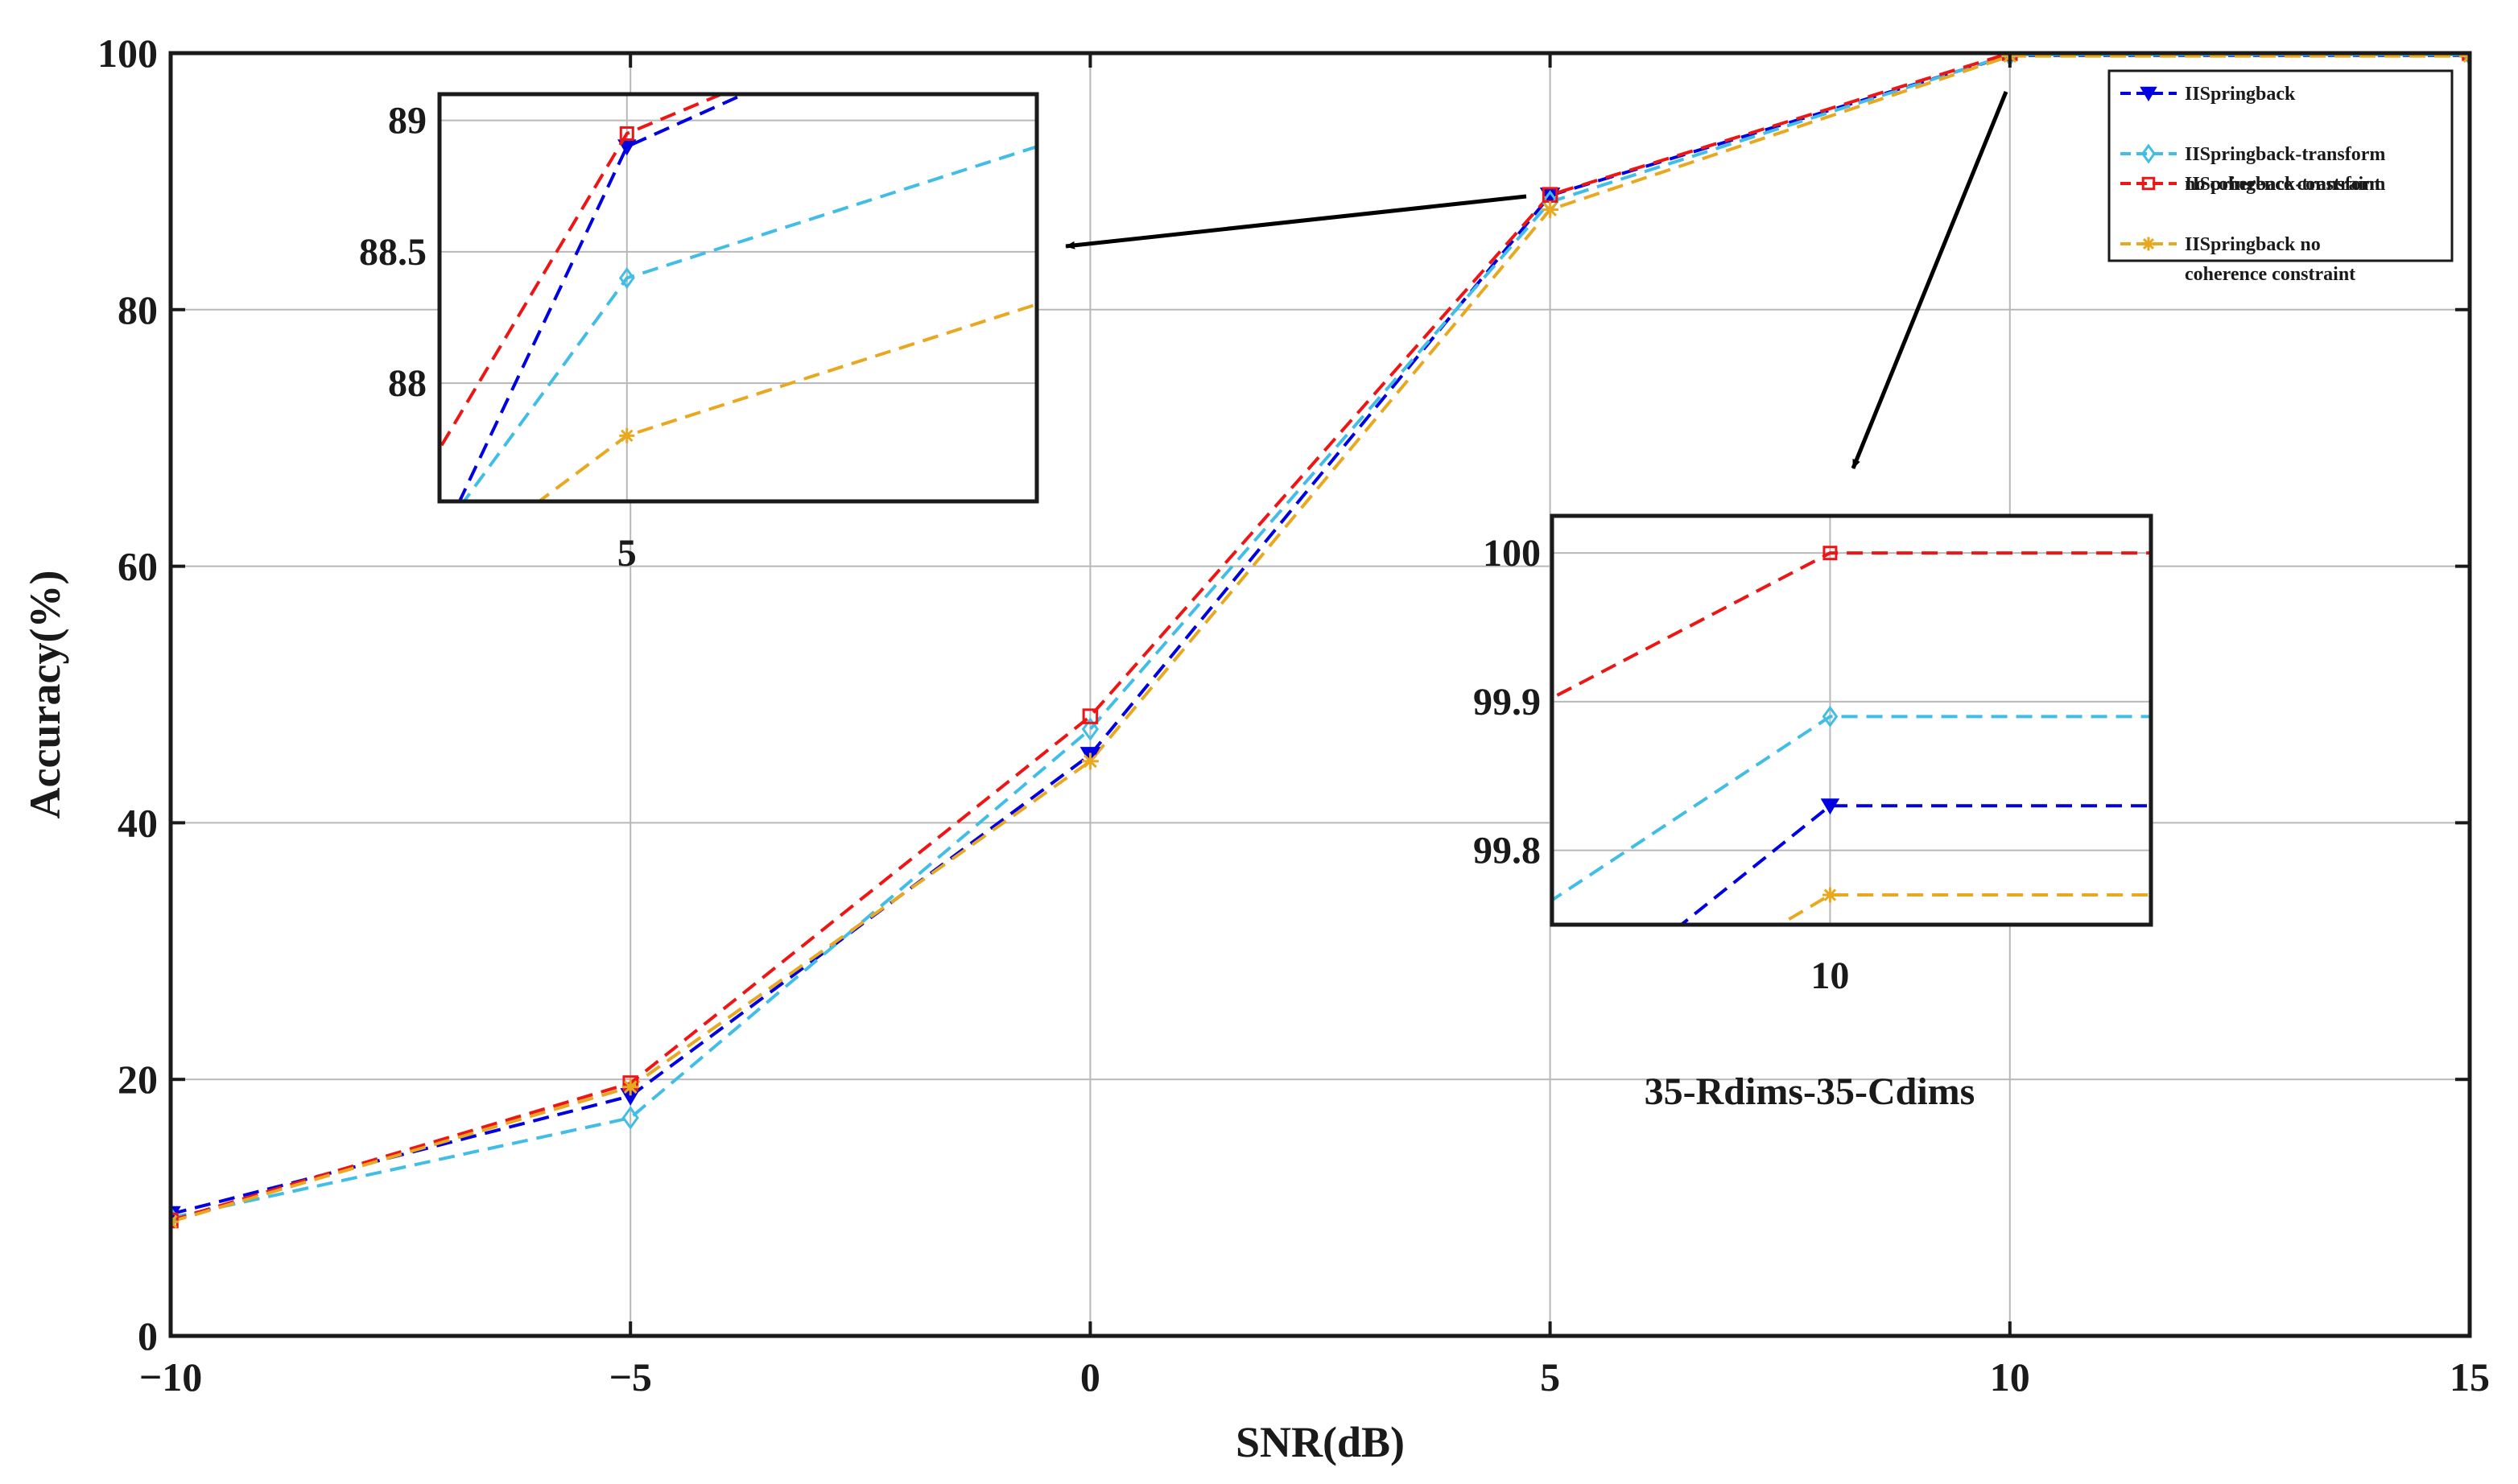  Describe the element at coordinates (1963, 909) in the screenshot. I see `inset-series-line-iispringback-no-coherence-constraint` at that location.